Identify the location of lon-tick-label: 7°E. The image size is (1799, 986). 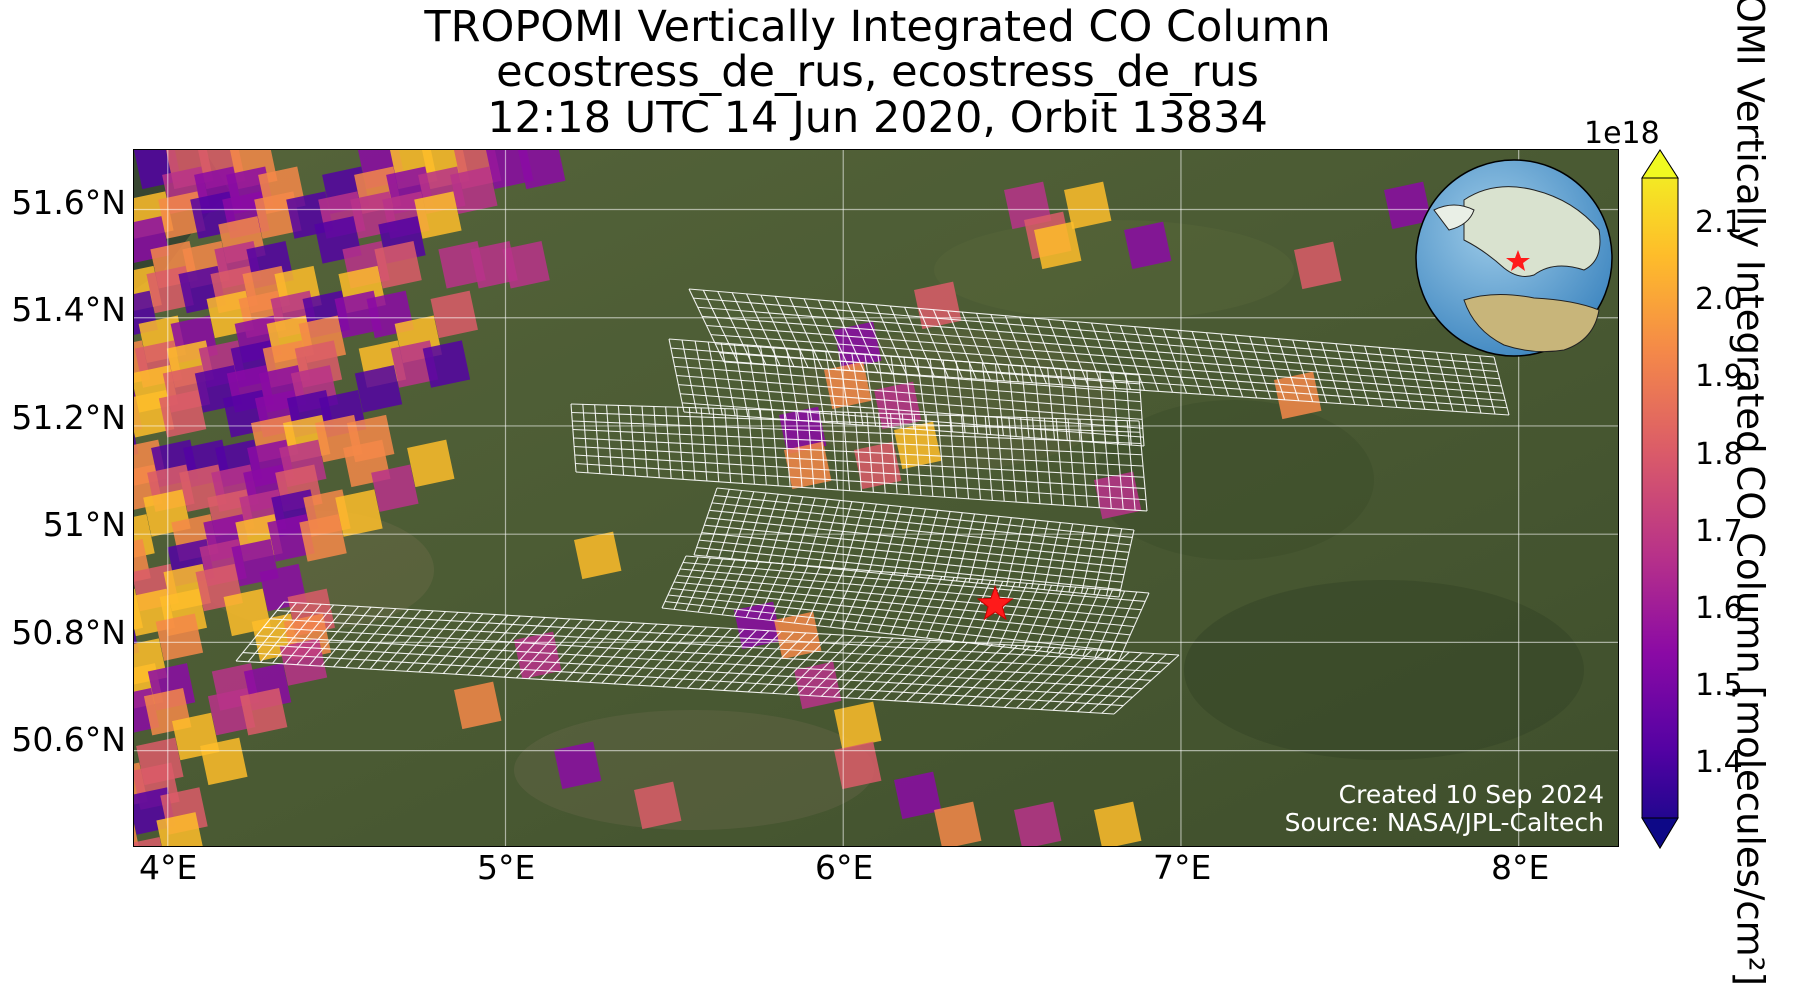
(1182, 867).